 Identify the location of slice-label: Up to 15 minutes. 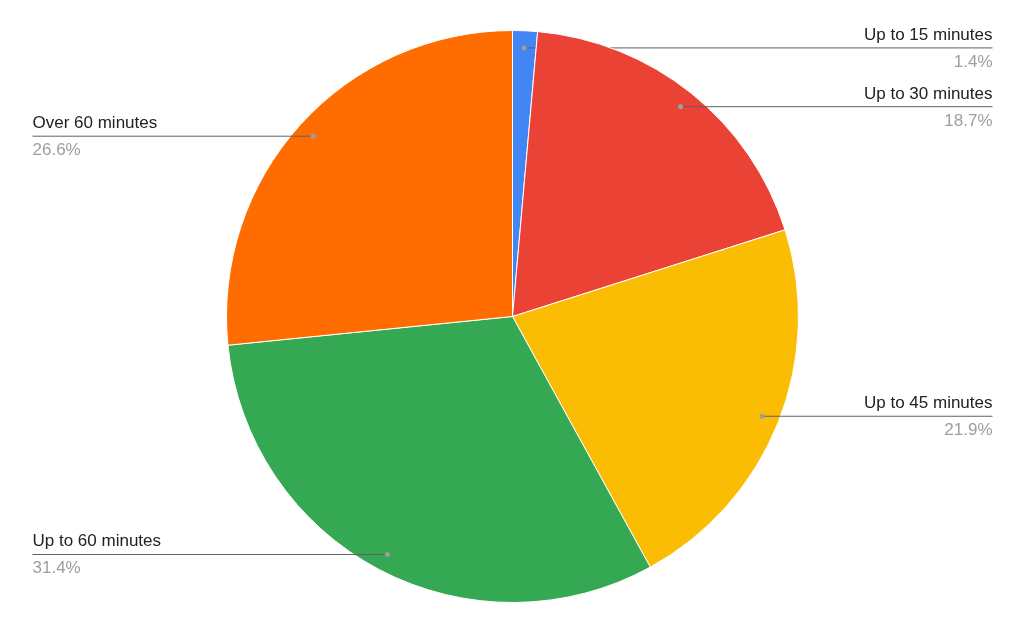
(928, 34).